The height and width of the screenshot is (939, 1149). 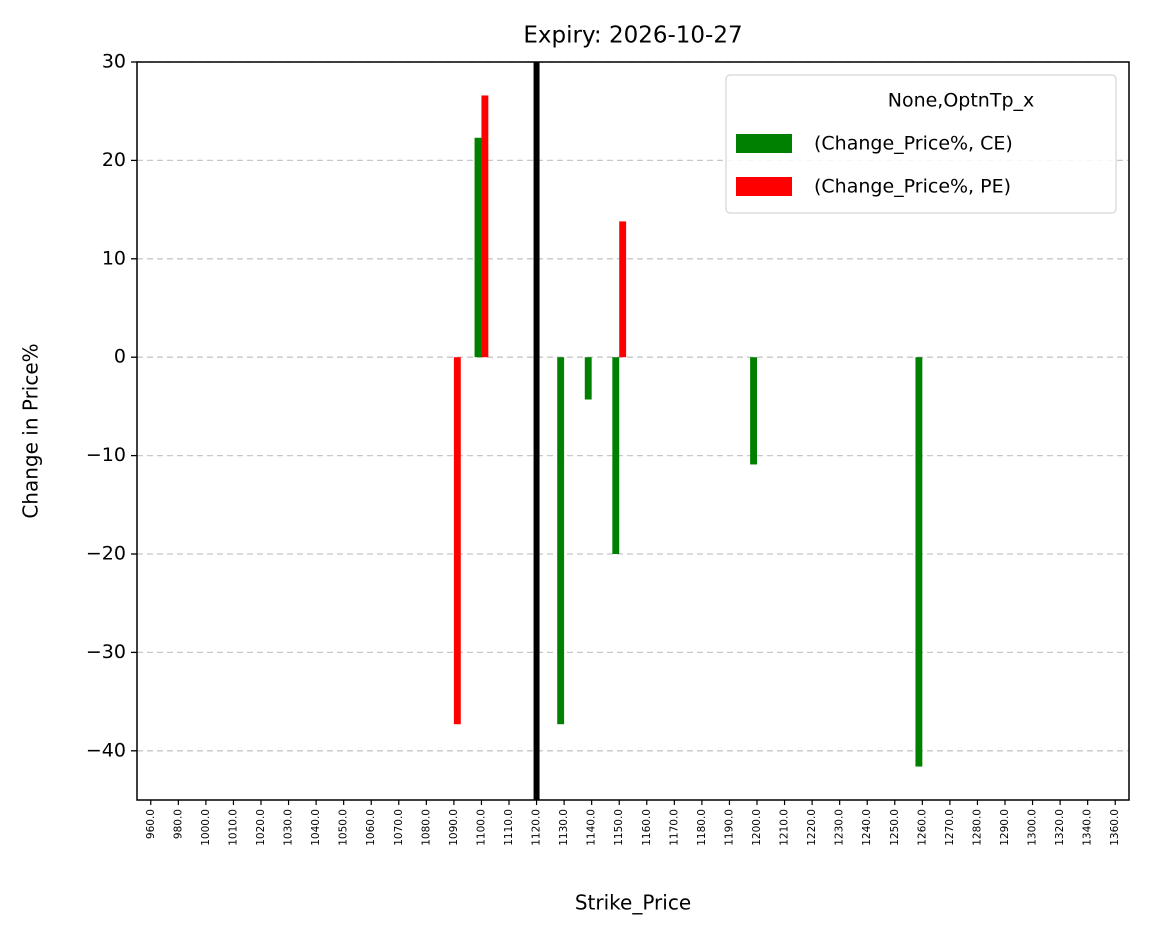 What do you see at coordinates (537, 827) in the screenshot?
I see `x-tick-label: 1120.0` at bounding box center [537, 827].